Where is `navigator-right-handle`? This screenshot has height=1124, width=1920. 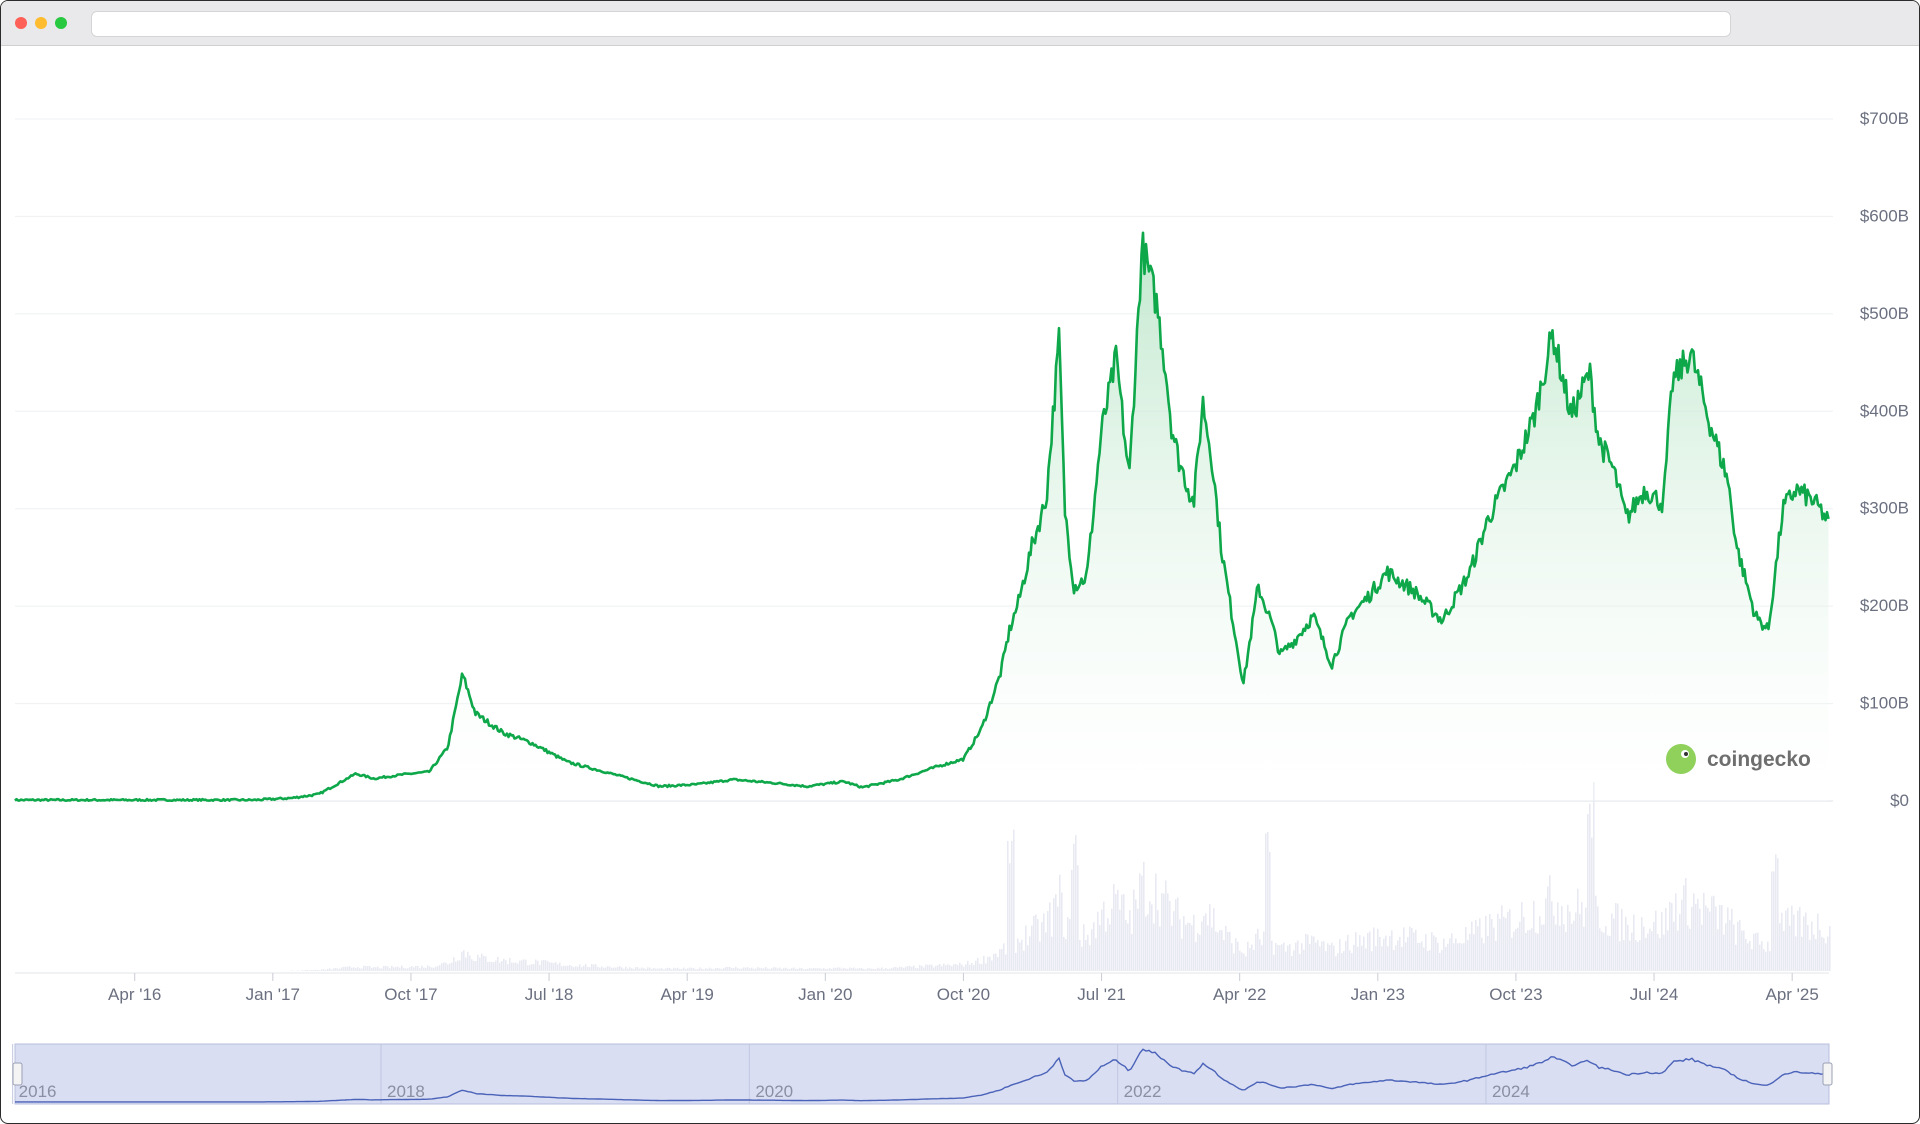 navigator-right-handle is located at coordinates (1827, 1074).